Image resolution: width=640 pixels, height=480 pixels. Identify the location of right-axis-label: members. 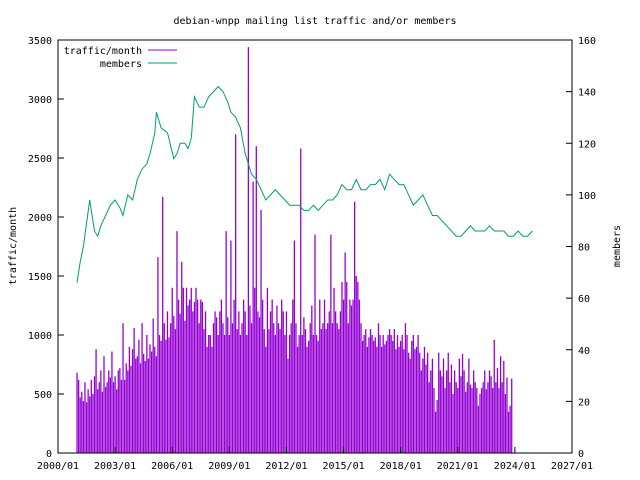
(617, 246).